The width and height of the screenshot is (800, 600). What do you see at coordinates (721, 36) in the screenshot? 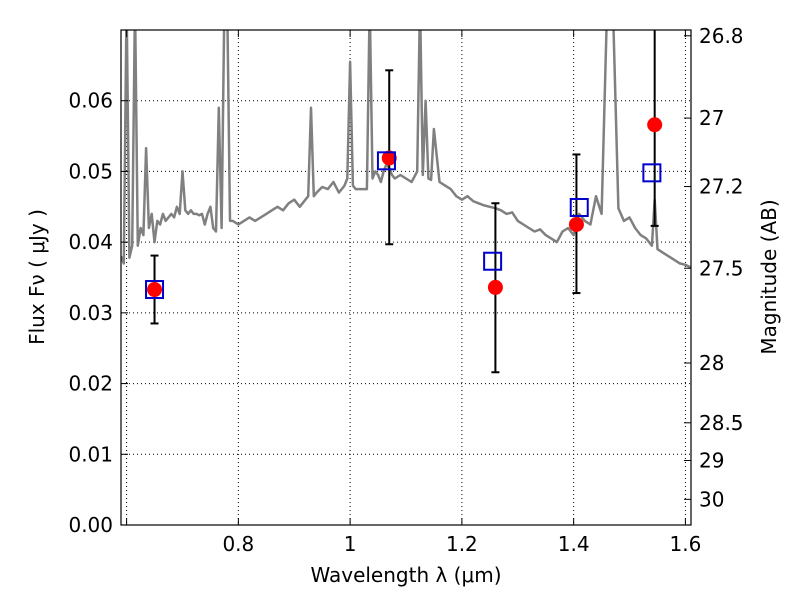
I see `y2-tick-label: 26.8` at bounding box center [721, 36].